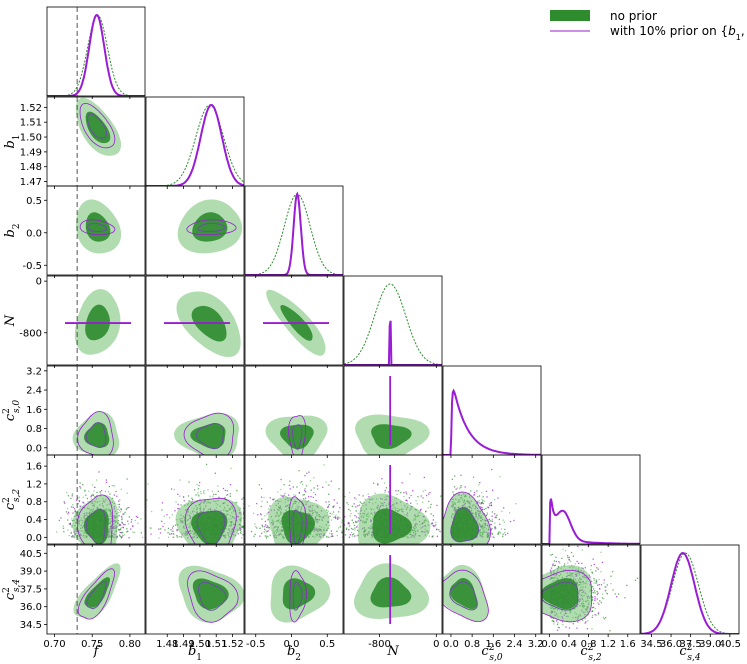 This screenshot has width=747, height=664. I want to click on y-tick-label: 36.0, so click(31, 607).